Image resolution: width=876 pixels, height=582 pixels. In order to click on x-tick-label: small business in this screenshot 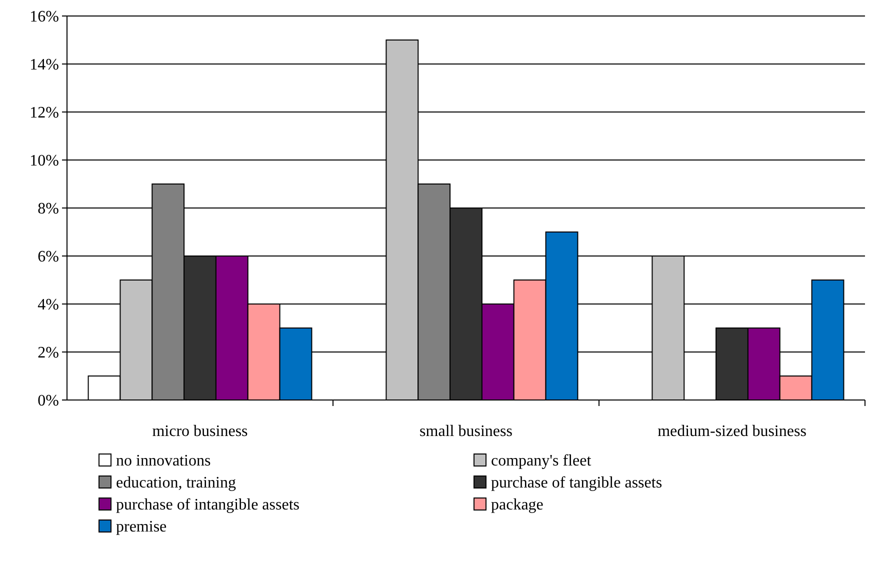, I will do `click(466, 431)`.